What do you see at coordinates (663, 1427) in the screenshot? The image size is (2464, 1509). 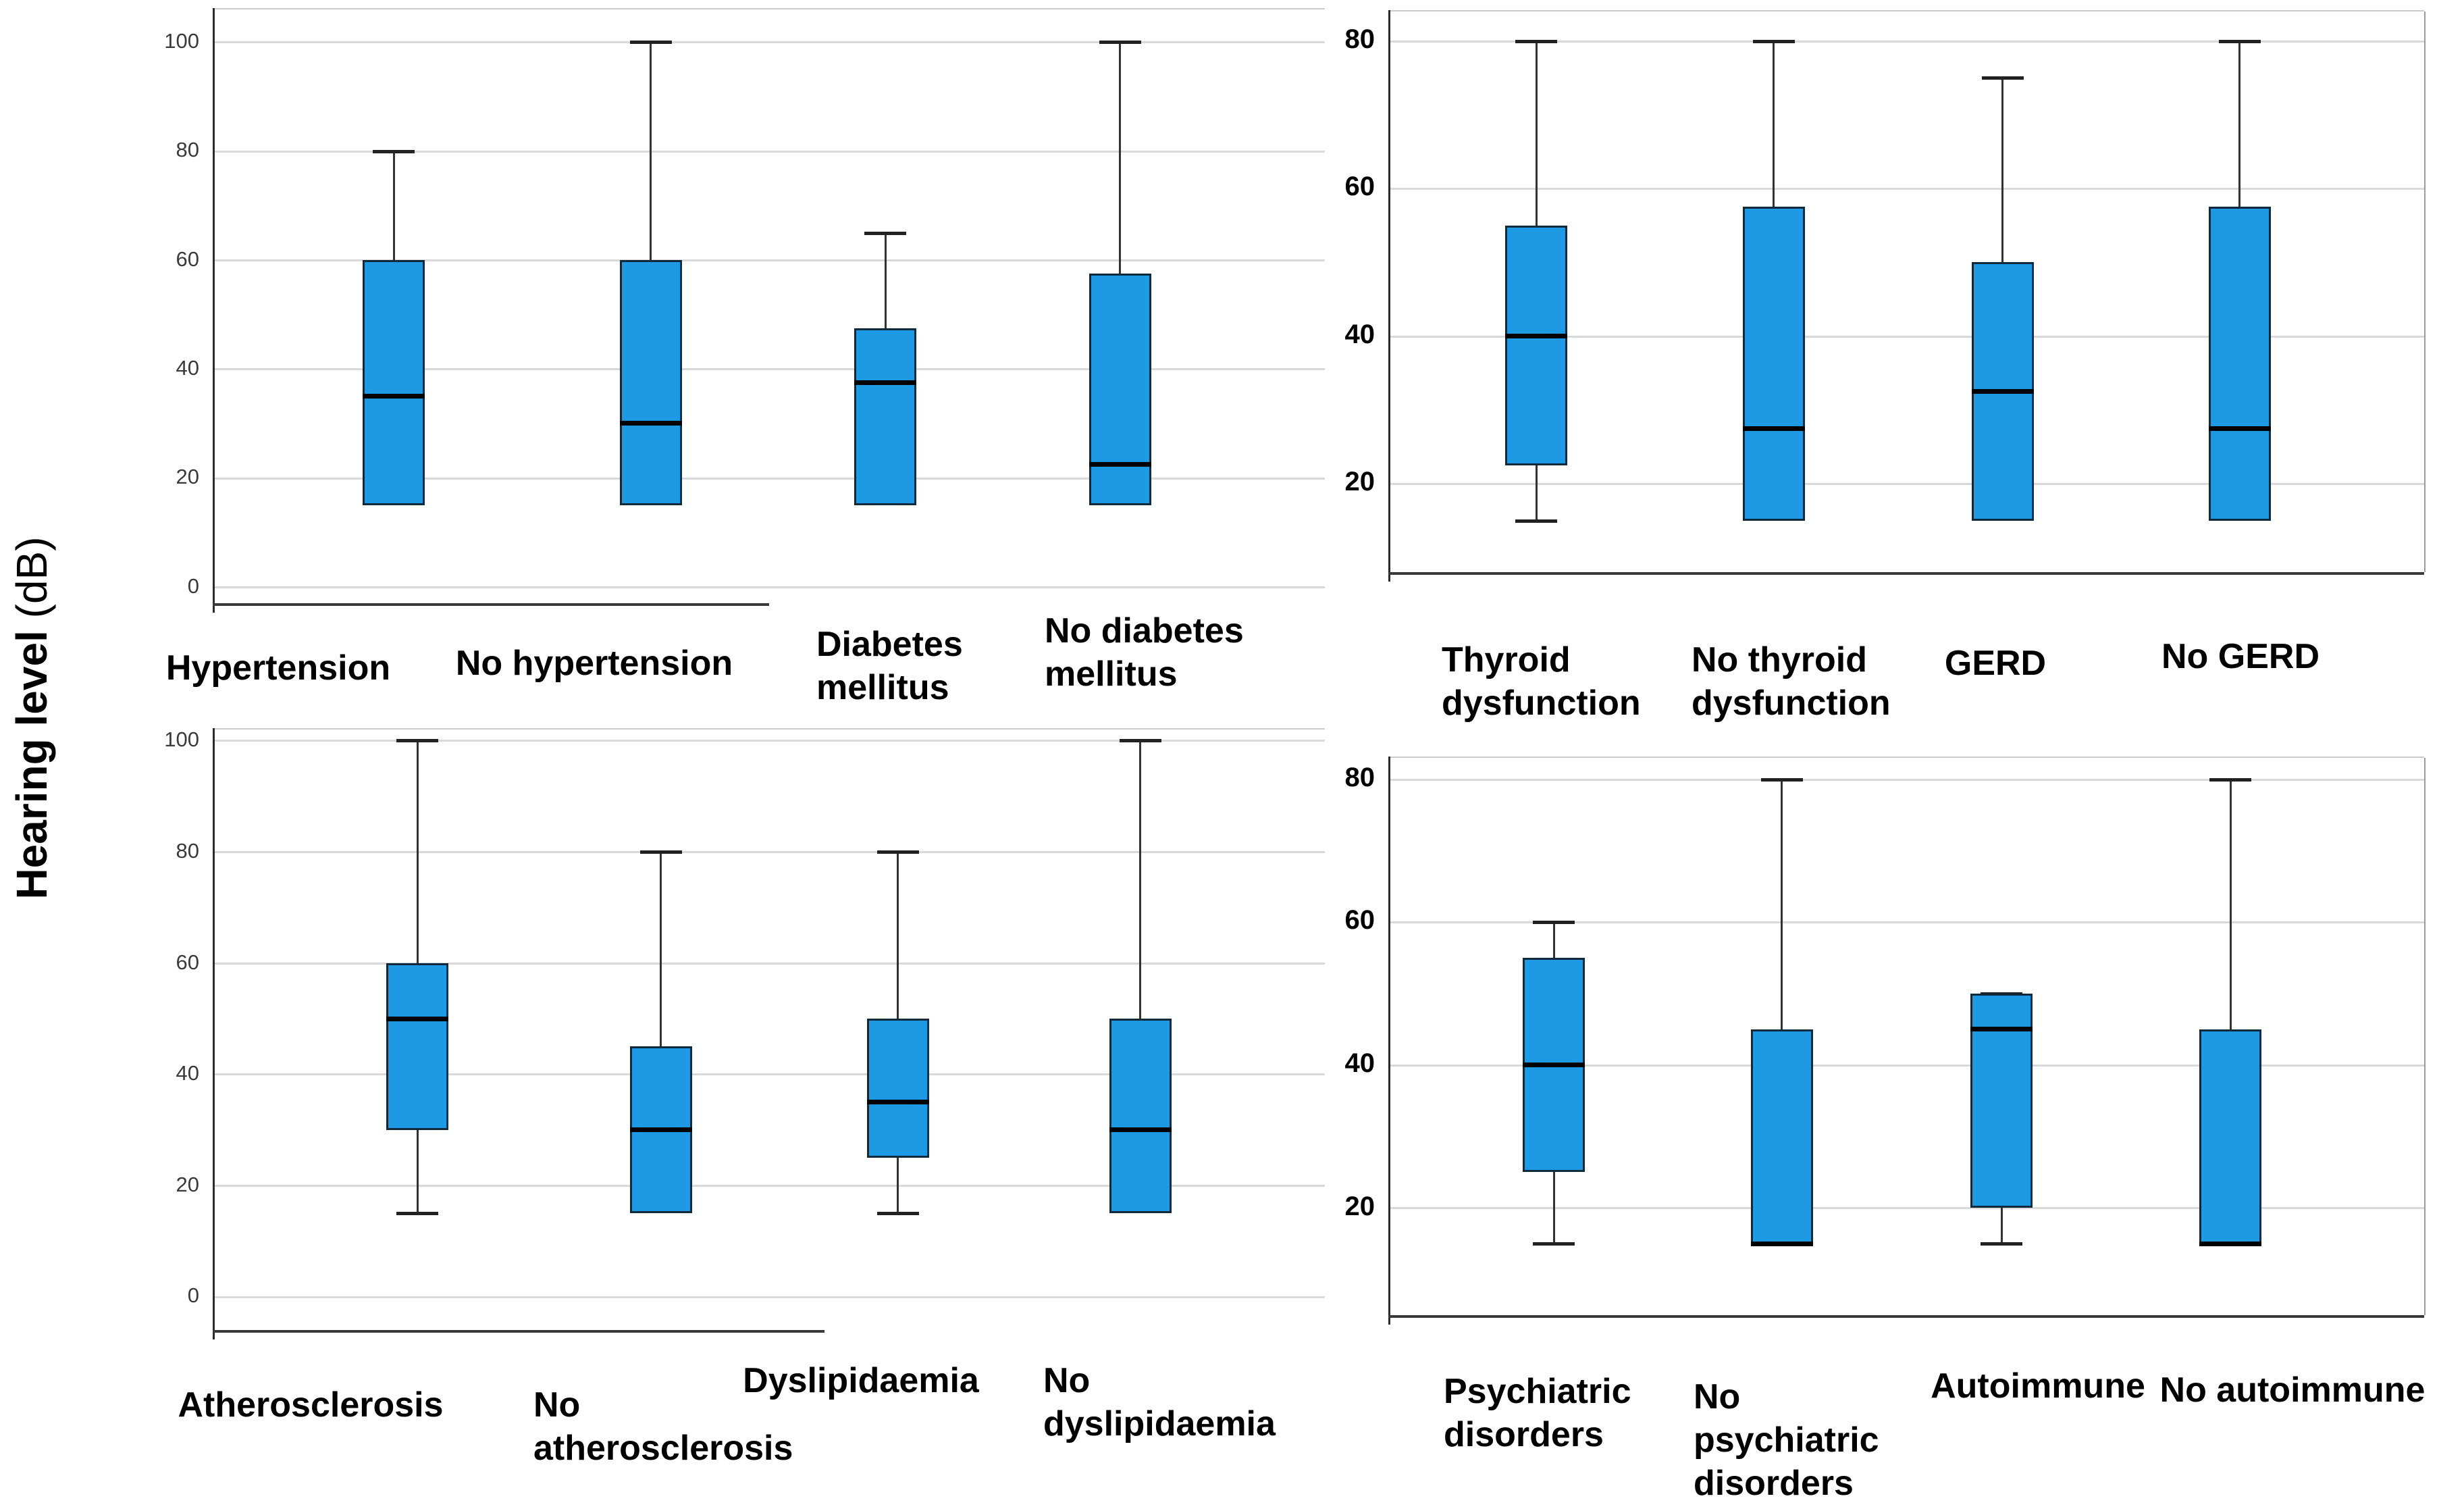 I see `category-label: No atherosclerosis` at bounding box center [663, 1427].